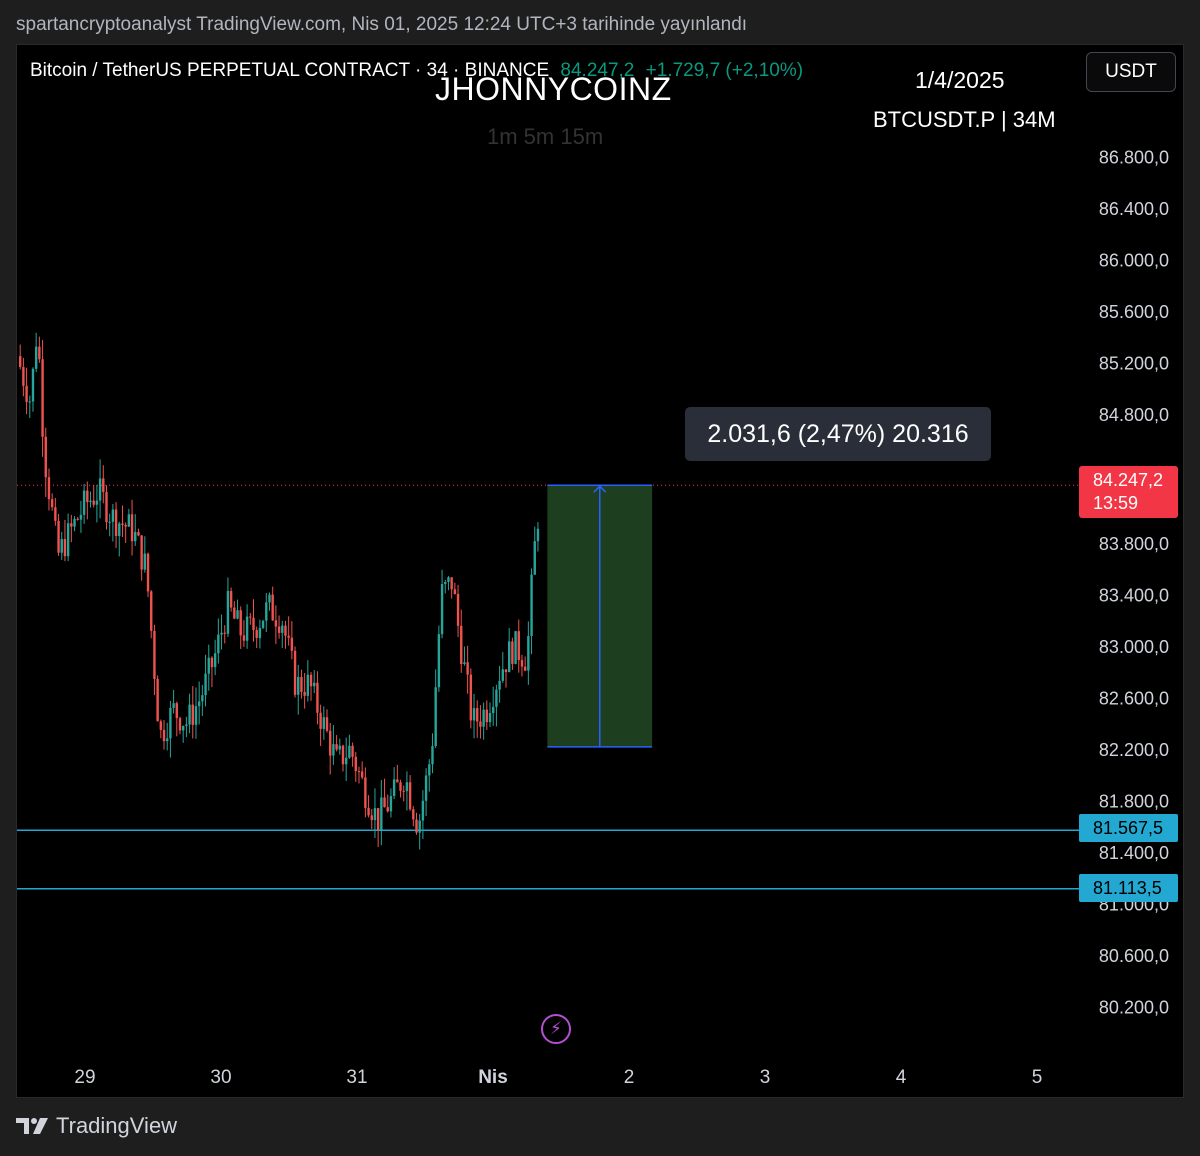  What do you see at coordinates (1134, 647) in the screenshot?
I see `y-tick-label: 83.000,0` at bounding box center [1134, 647].